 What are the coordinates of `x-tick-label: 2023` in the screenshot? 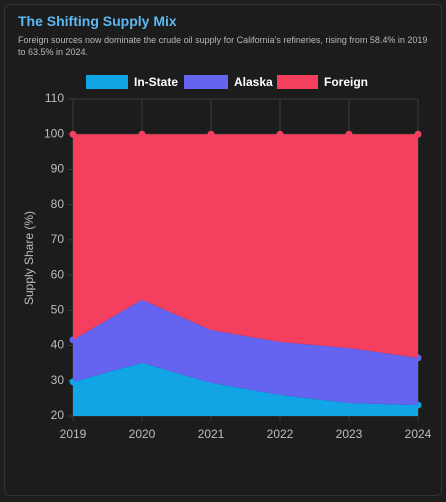 It's located at (349, 434).